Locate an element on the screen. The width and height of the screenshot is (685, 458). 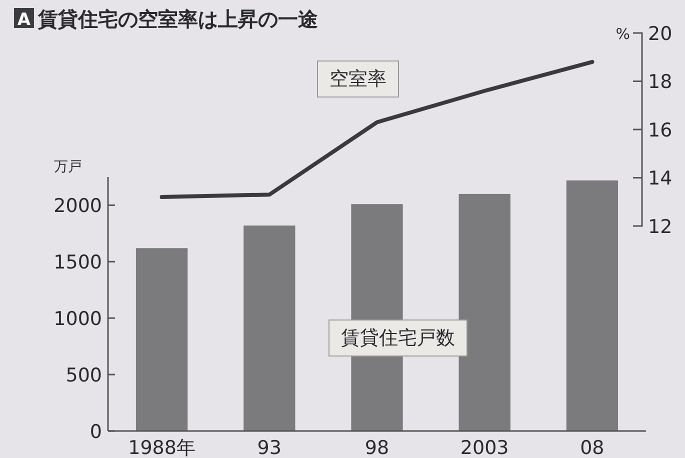
x-tick-label: 98 is located at coordinates (377, 447).